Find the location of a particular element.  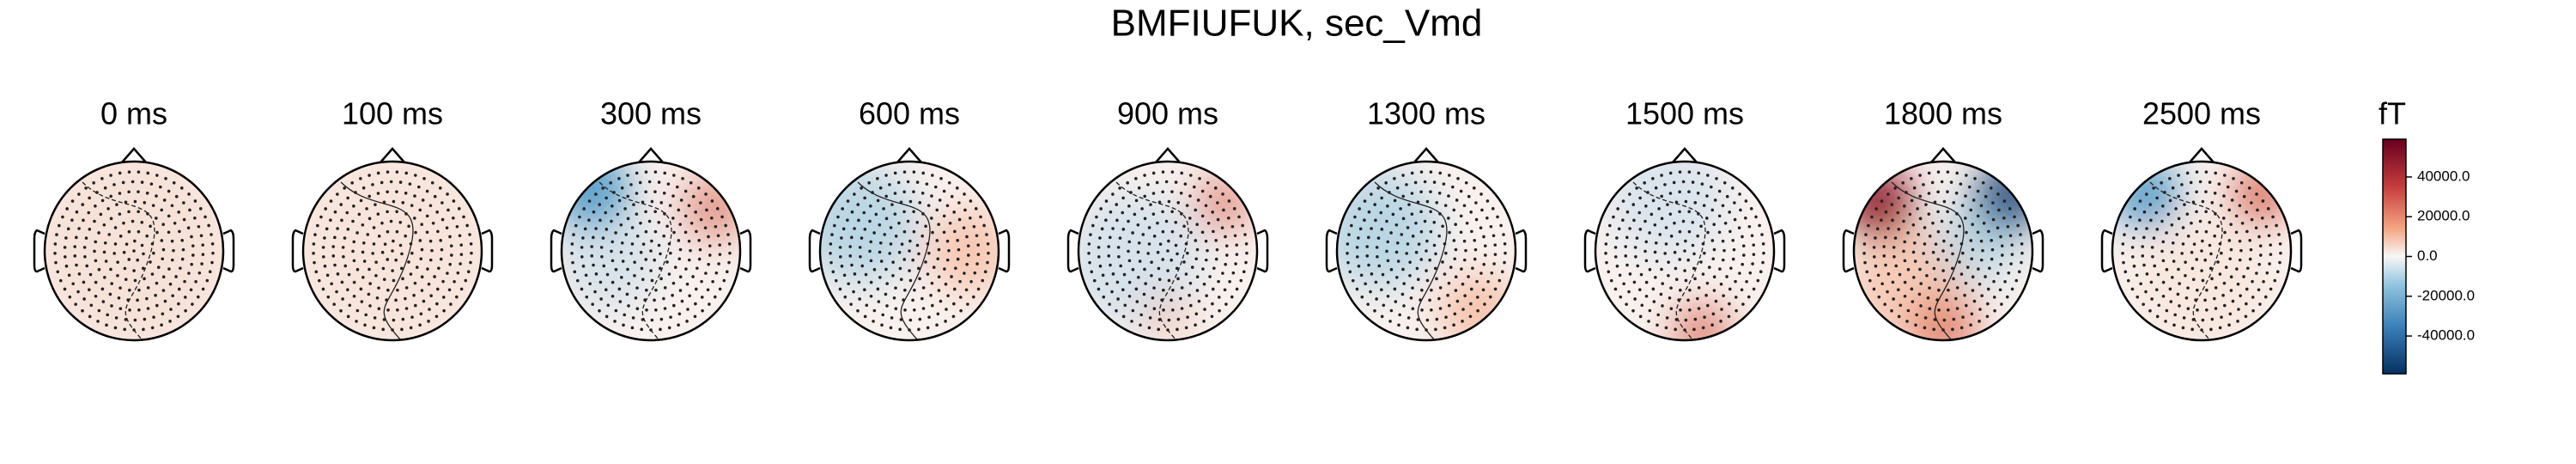

colorbar-tick-label: 20000.0 is located at coordinates (2443, 216).